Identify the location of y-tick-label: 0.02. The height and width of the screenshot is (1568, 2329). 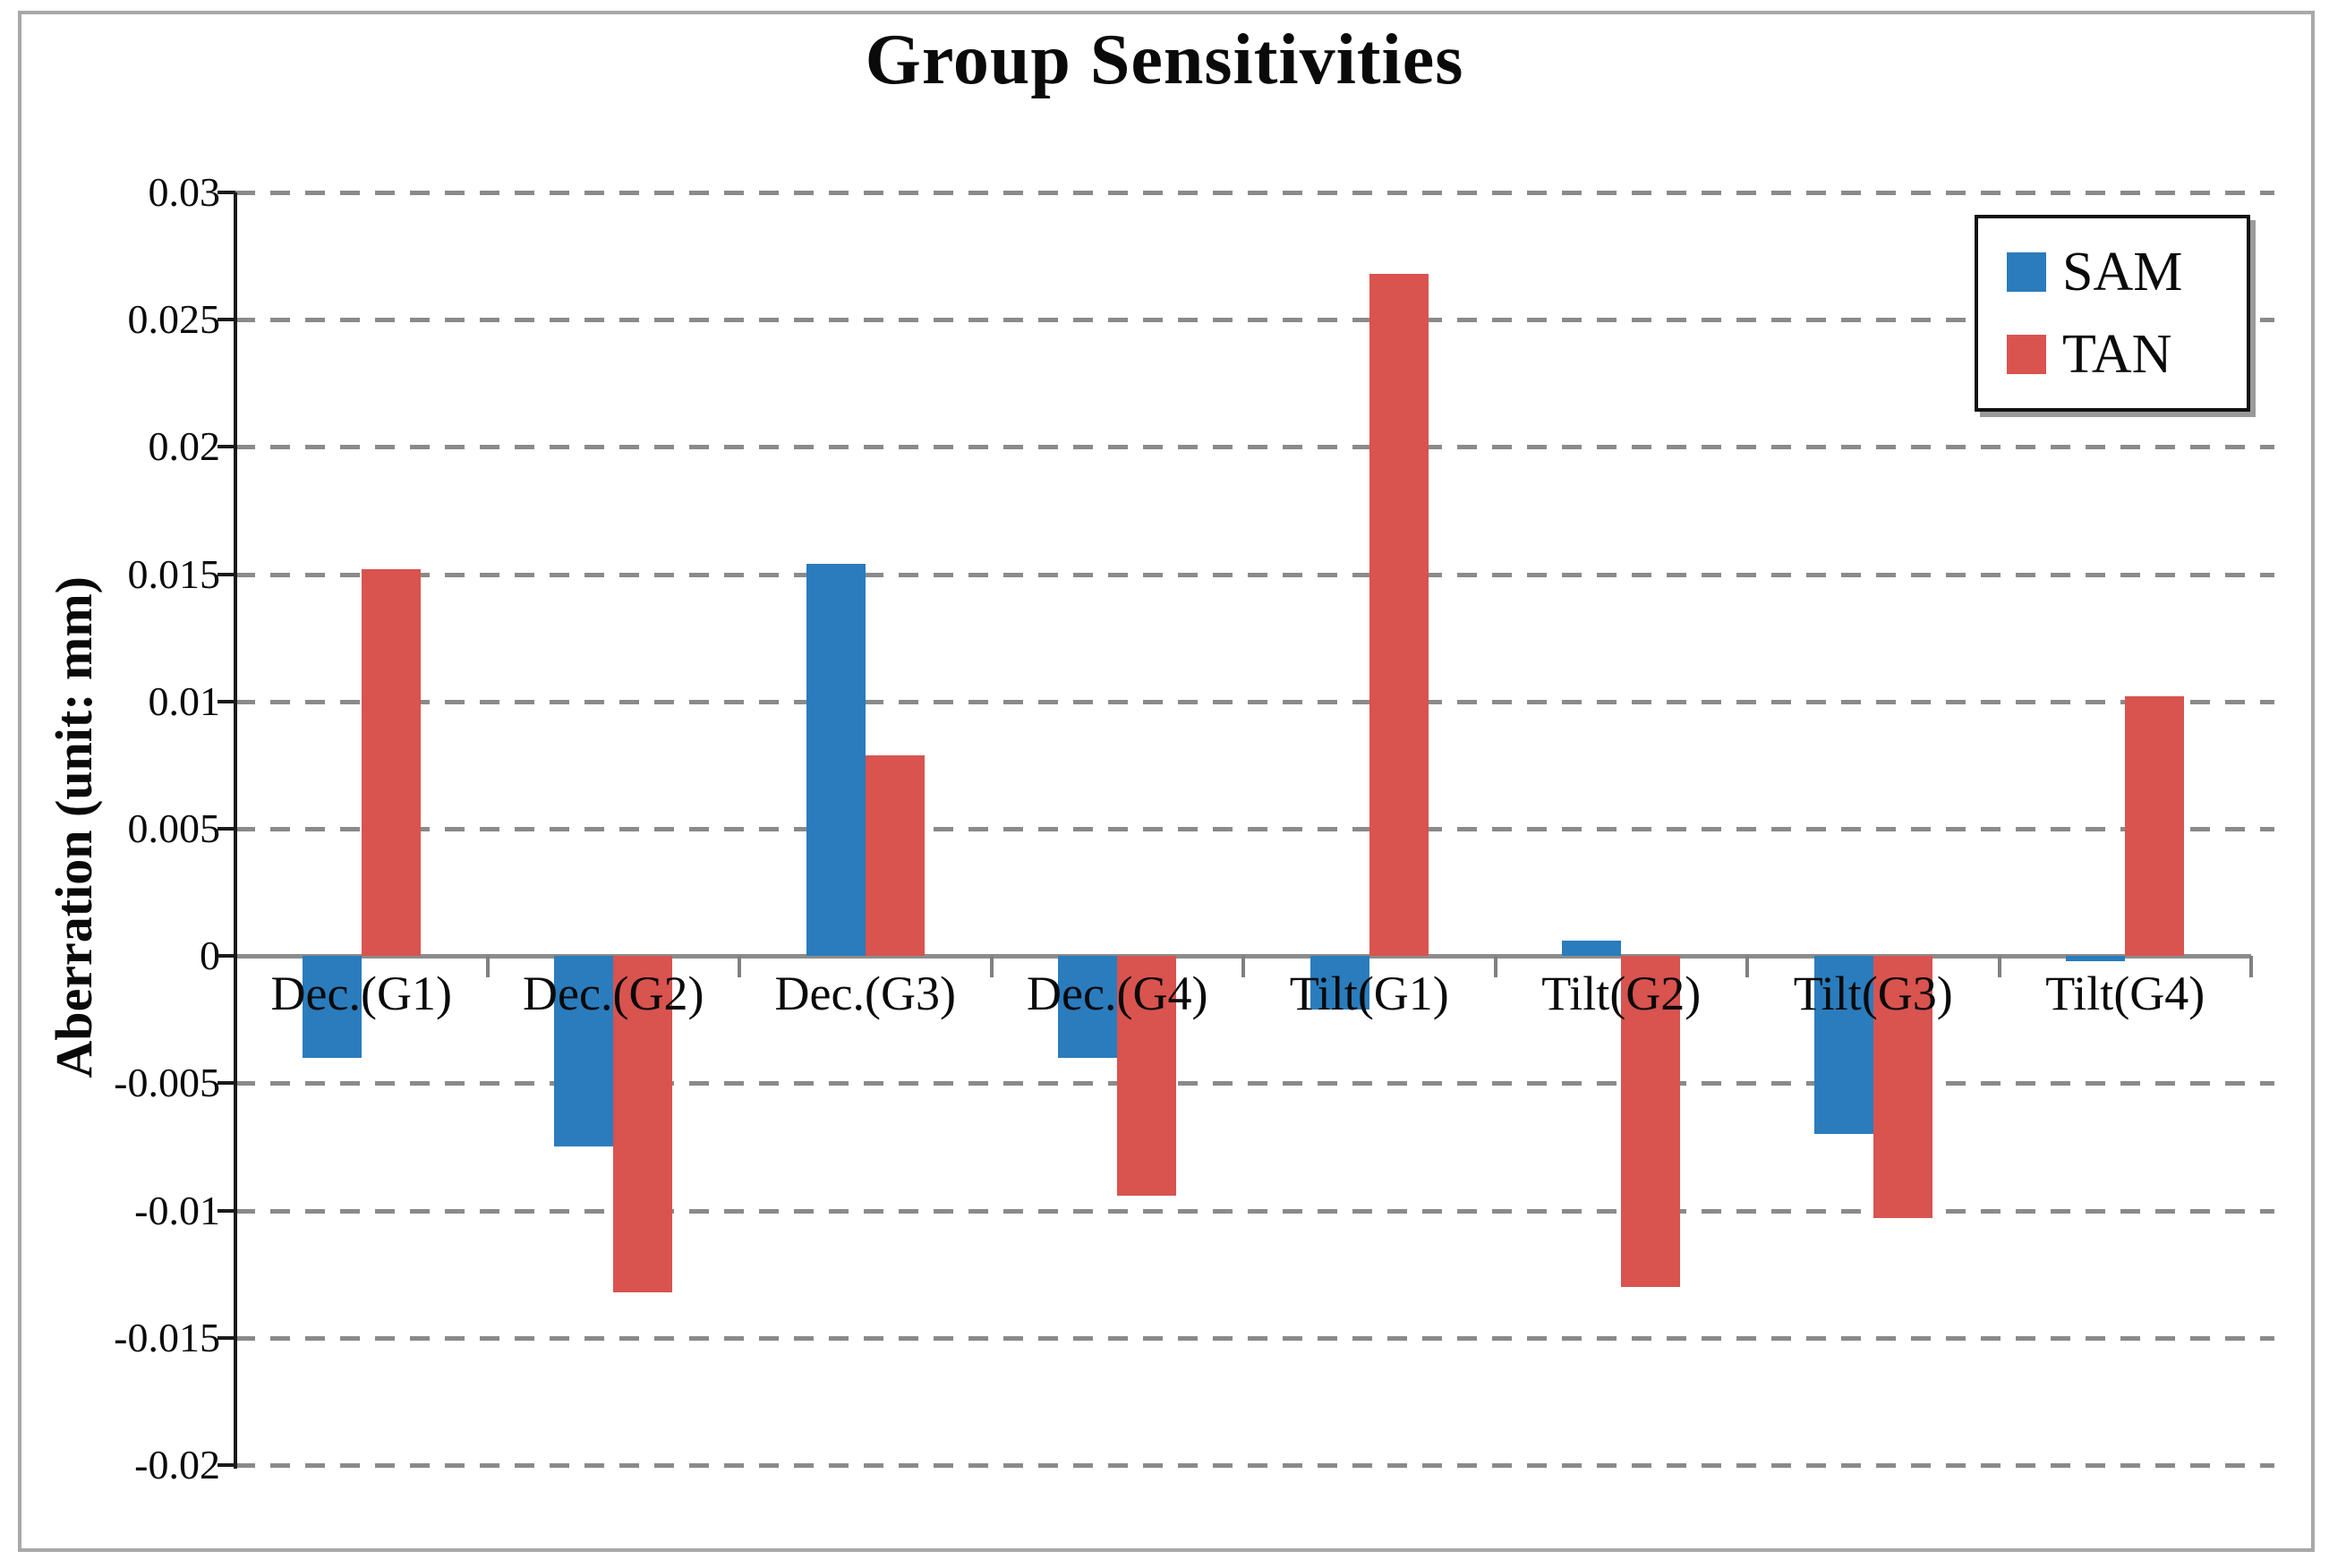
(184, 446).